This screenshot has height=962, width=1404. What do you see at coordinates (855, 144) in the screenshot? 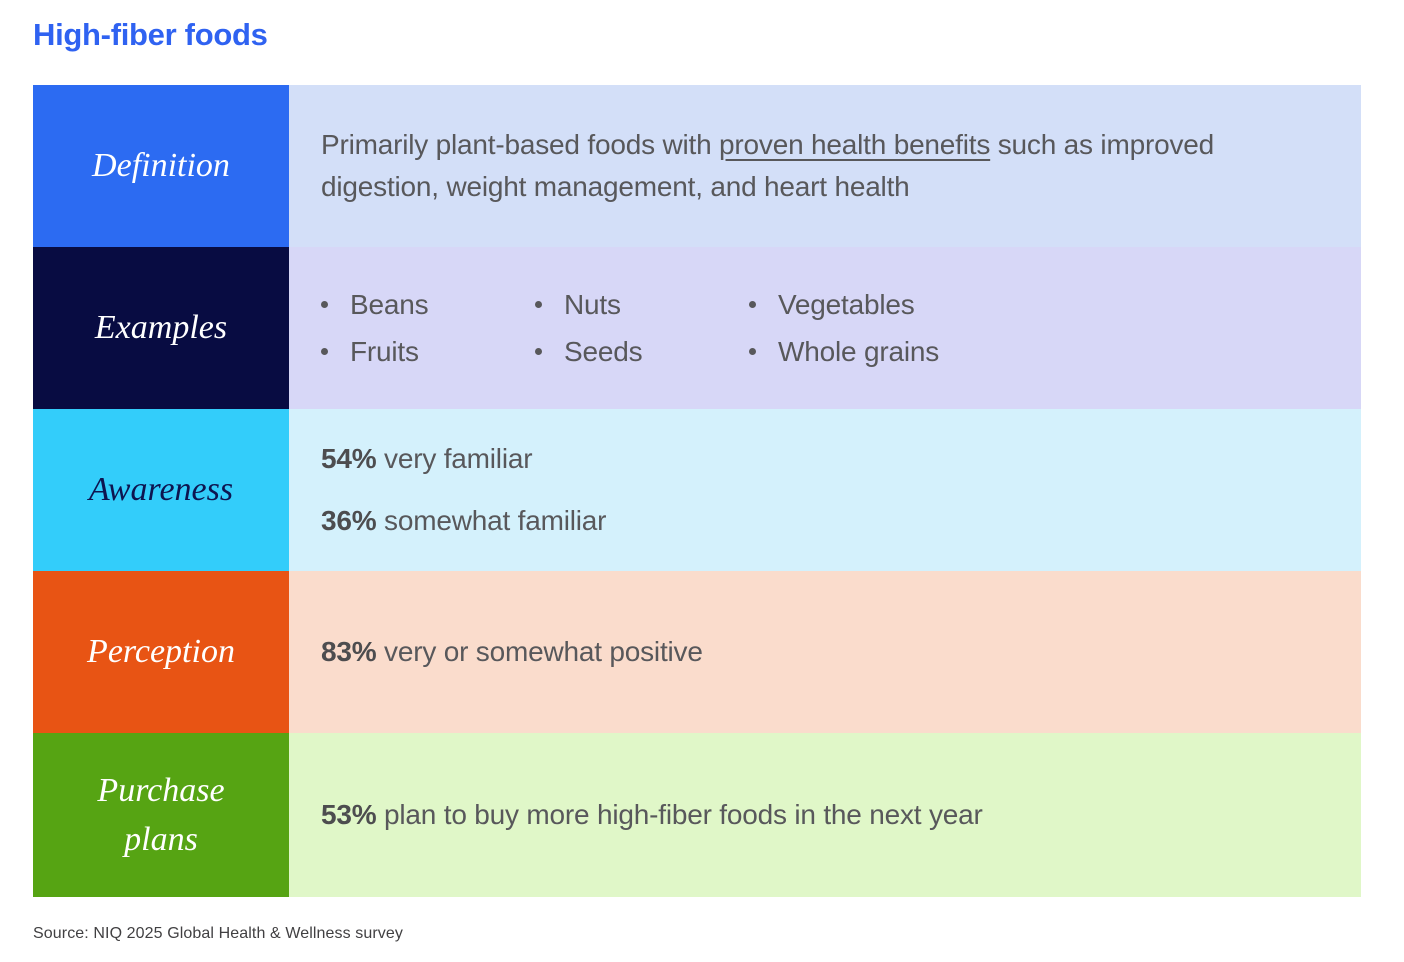
I see `proven-health-benefits-link: proven health benefits` at bounding box center [855, 144].